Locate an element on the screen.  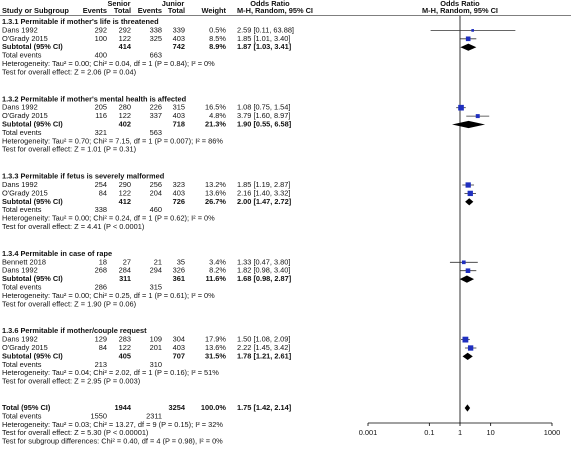
cell: 402 is located at coordinates (125, 123).